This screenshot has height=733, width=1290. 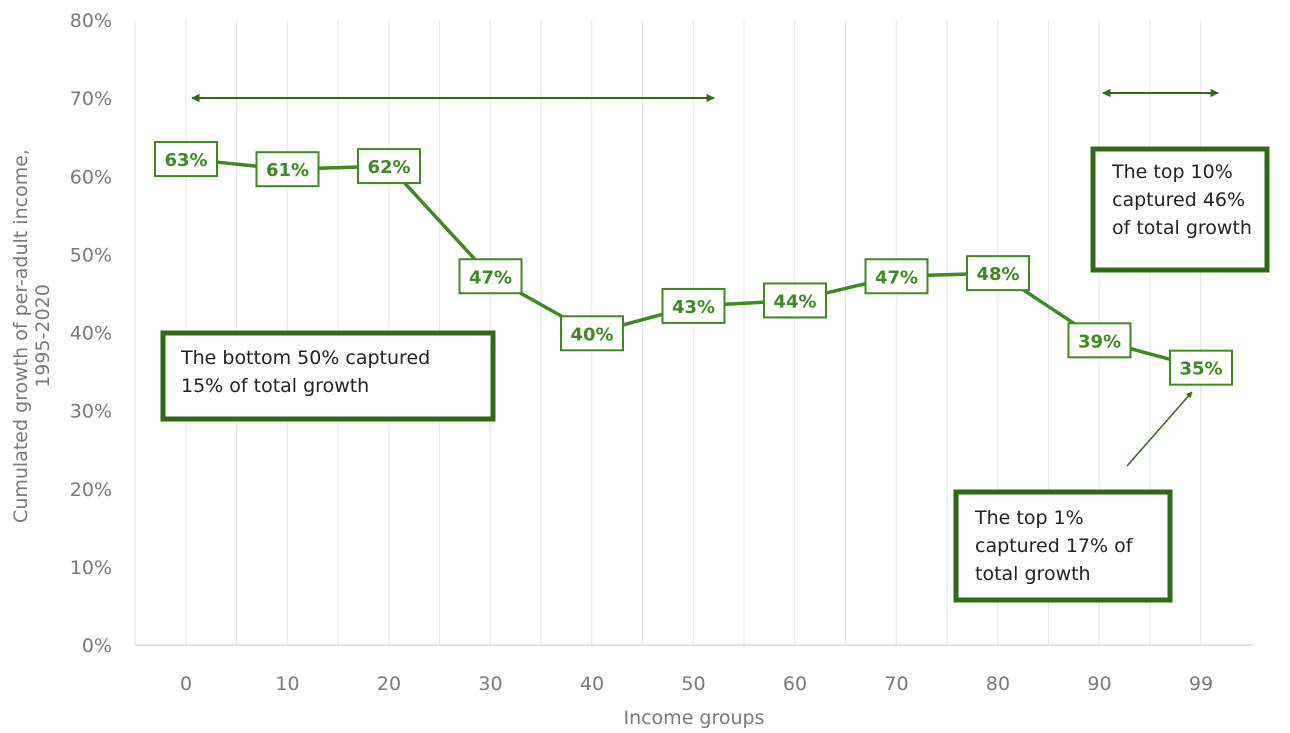 I want to click on data-label: 63%, so click(x=186, y=159).